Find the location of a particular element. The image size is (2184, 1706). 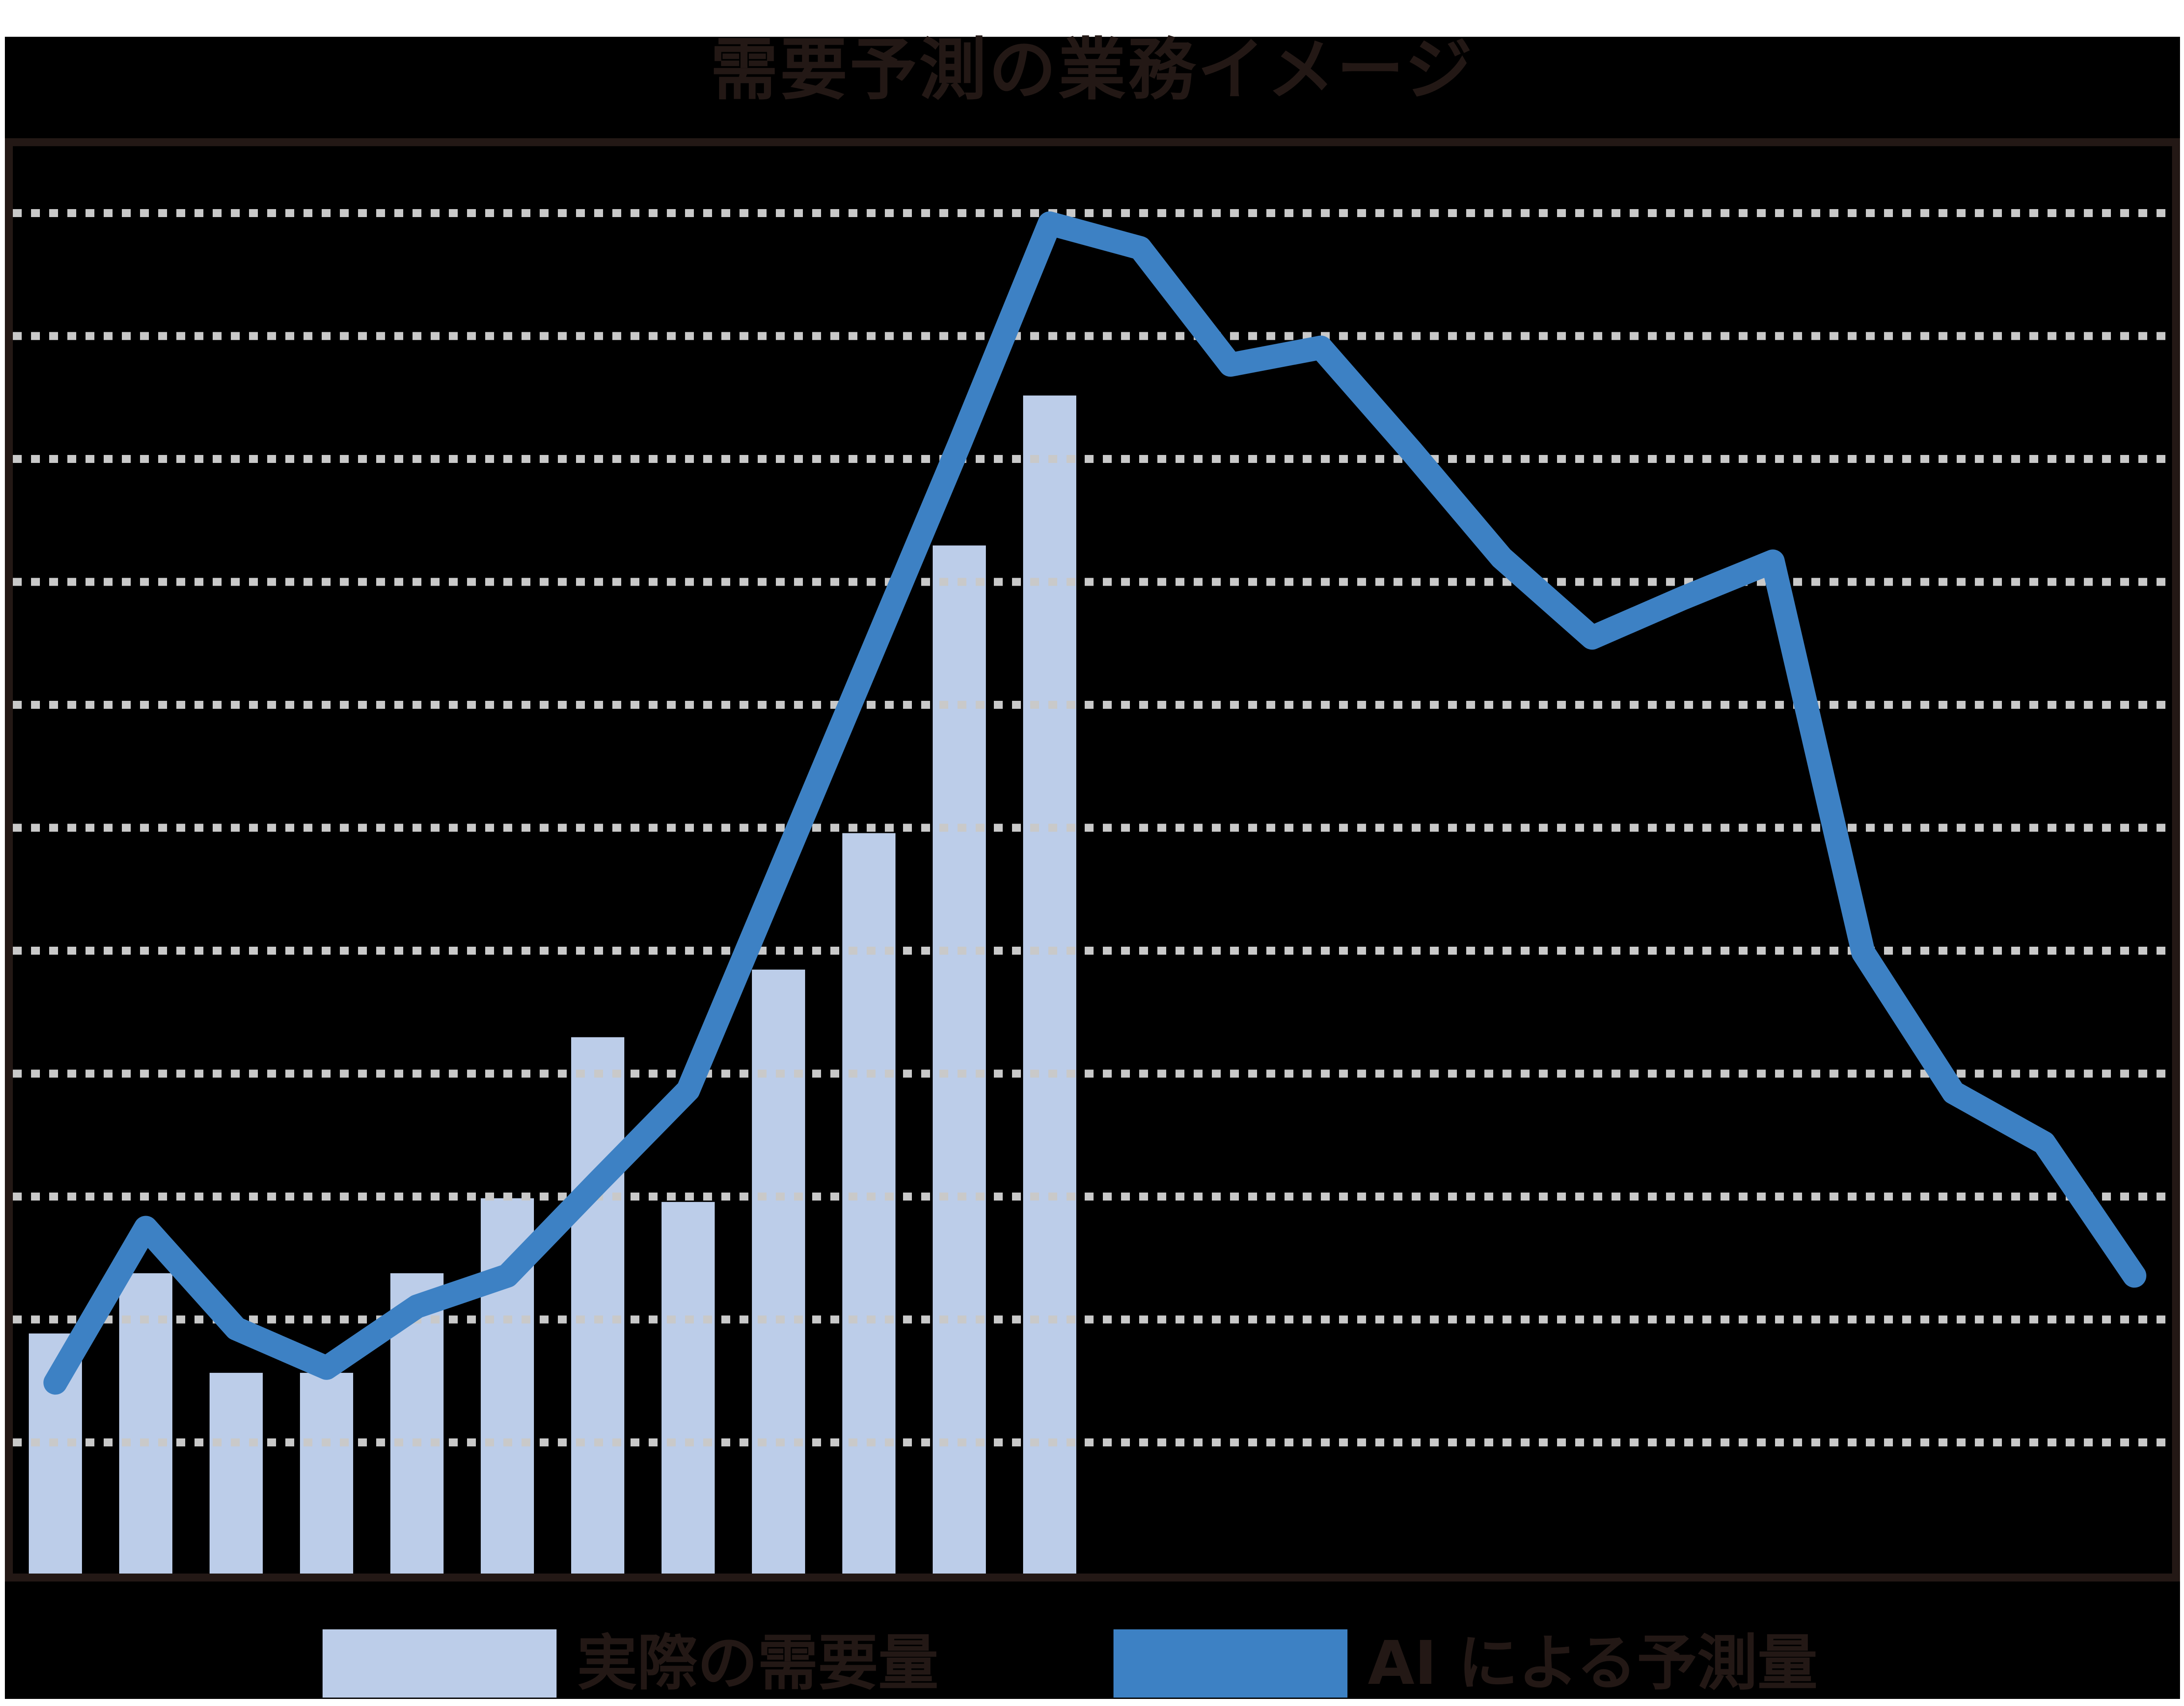

bar-series-swatch is located at coordinates (440, 1663).